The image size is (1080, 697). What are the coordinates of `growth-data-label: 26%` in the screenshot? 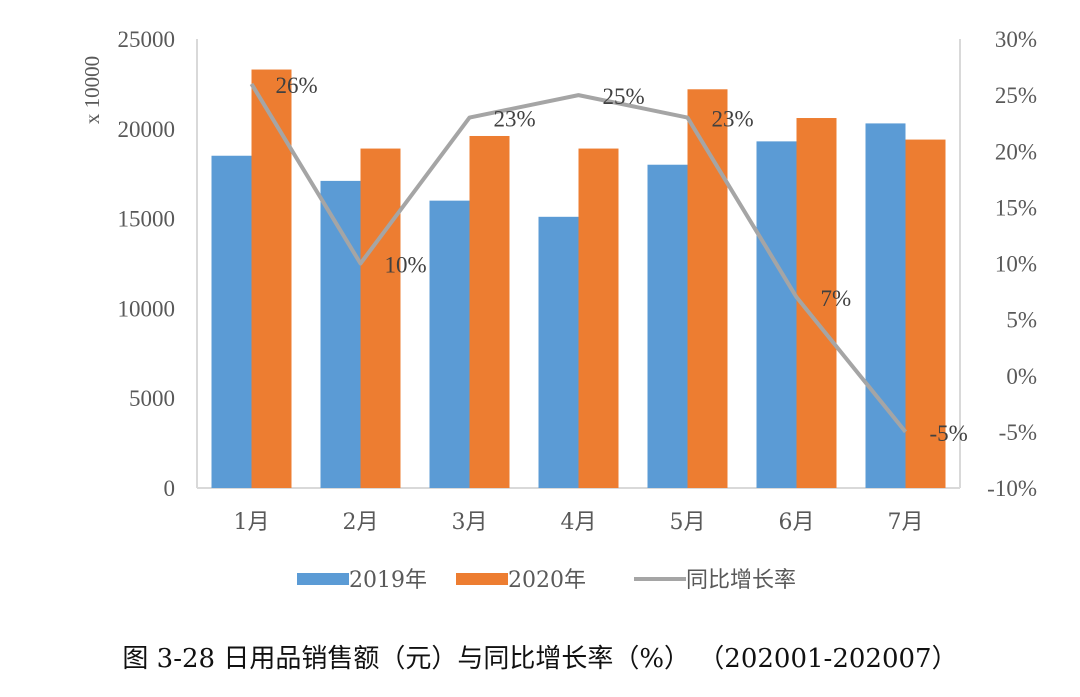 It's located at (297, 85).